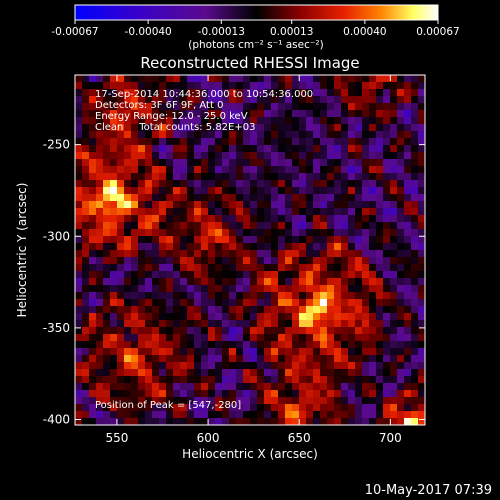 This screenshot has width=500, height=500. What do you see at coordinates (204, 94) in the screenshot?
I see `annotation-time-range: 17-Sep-2014 10:44:36.000 to 10:54:36.000` at bounding box center [204, 94].